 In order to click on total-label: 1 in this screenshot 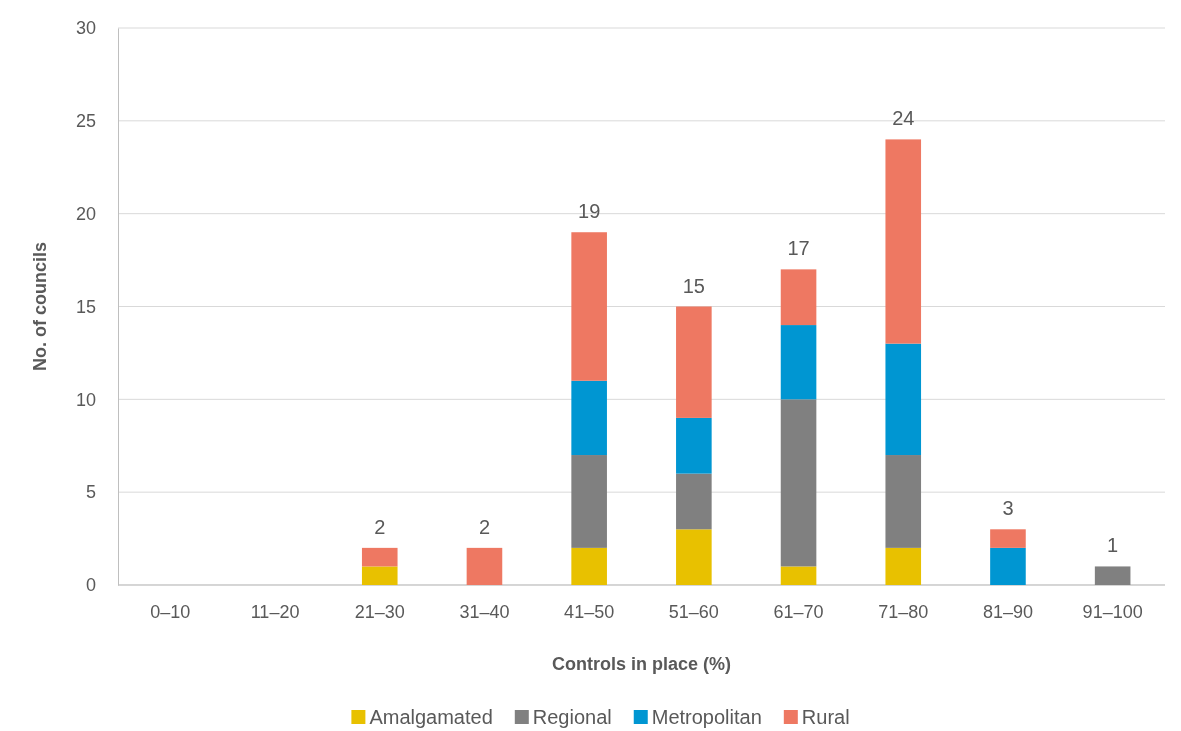, I will do `click(1113, 545)`.